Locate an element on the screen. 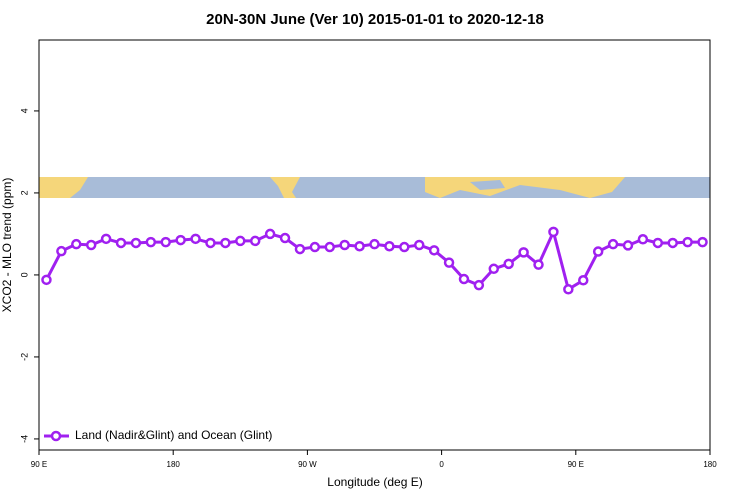 The height and width of the screenshot is (500, 750). x-axis-label: Longitude (deg E) is located at coordinates (374, 482).